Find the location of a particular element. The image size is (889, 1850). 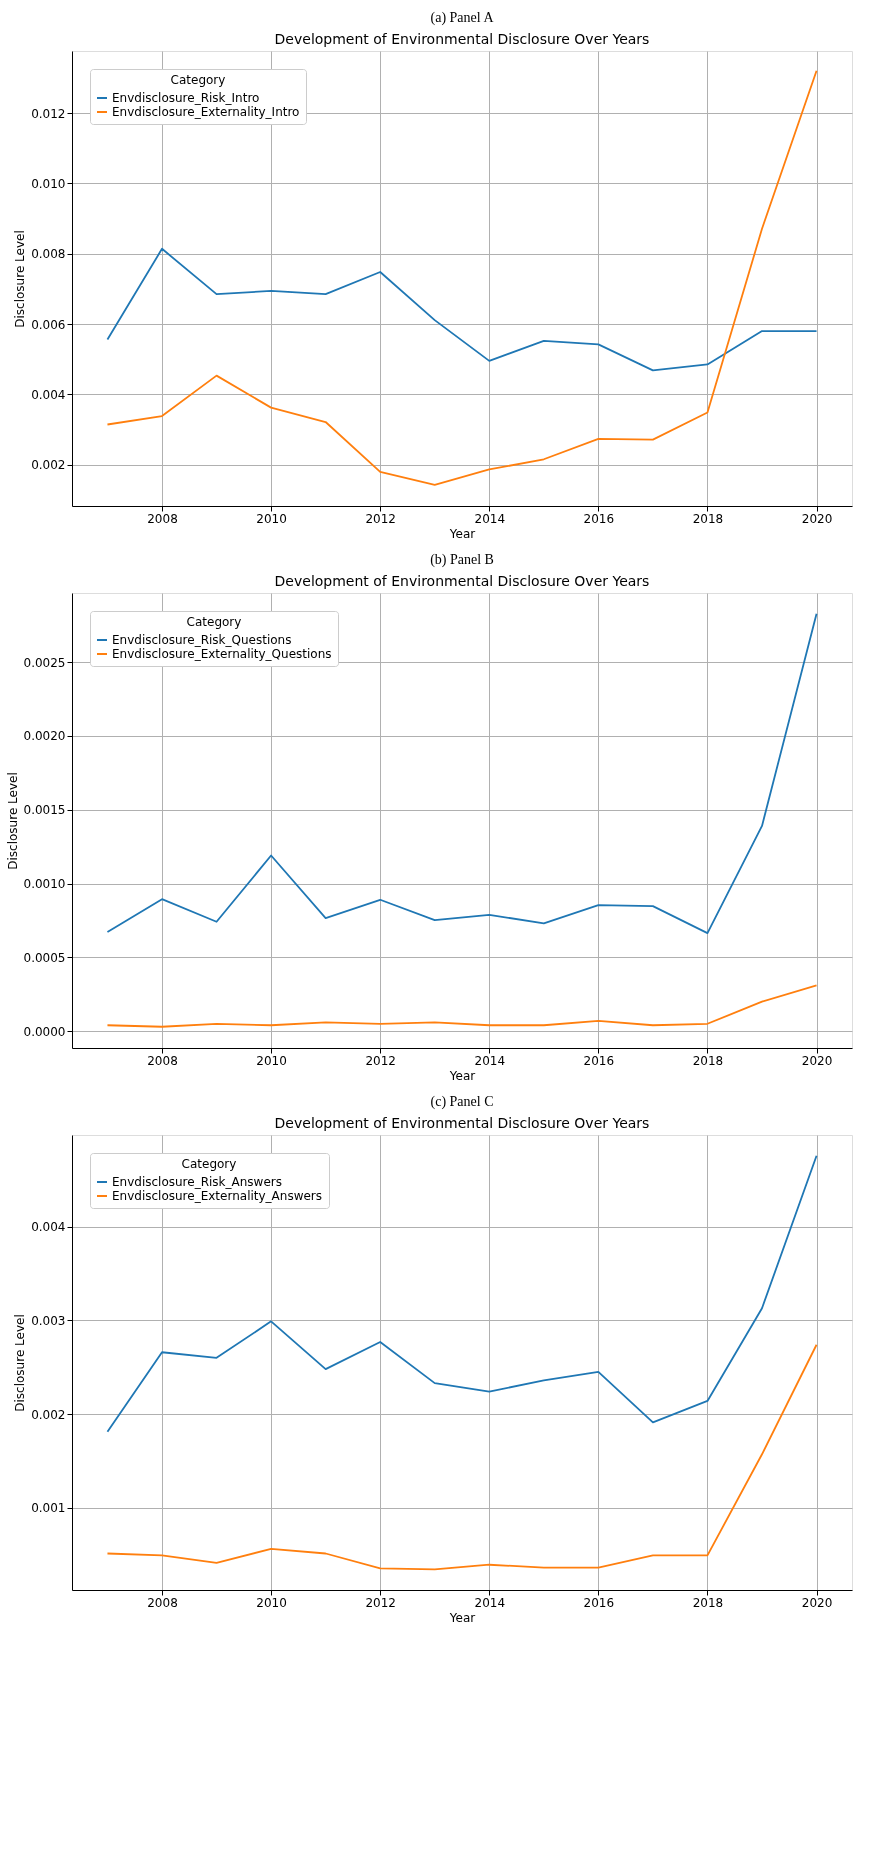

y-tick-label: 0.0000 is located at coordinates (44, 1031).